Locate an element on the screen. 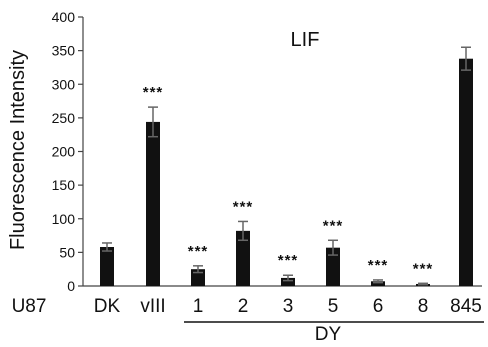  significance-label-1: *** is located at coordinates (198, 251).